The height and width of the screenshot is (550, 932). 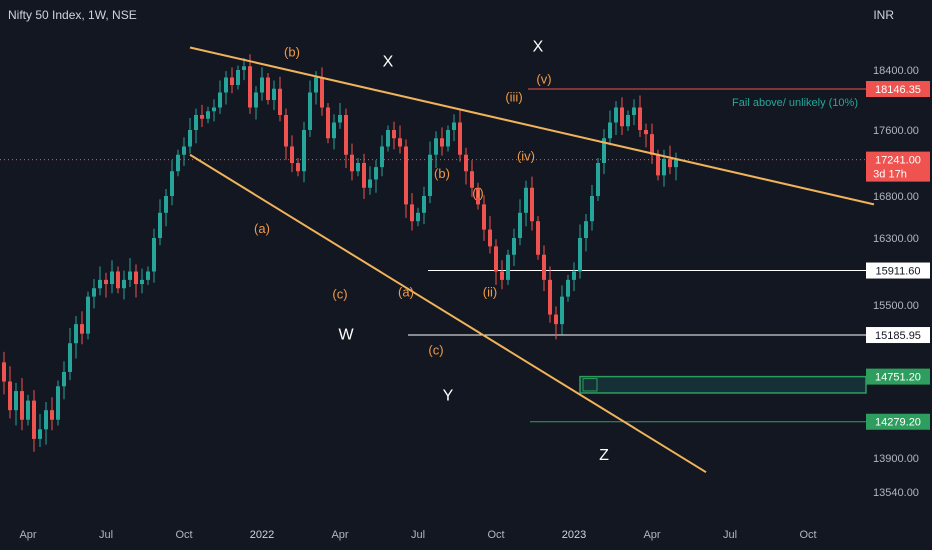 I want to click on y-tick-label: 13540.00, so click(x=896, y=493).